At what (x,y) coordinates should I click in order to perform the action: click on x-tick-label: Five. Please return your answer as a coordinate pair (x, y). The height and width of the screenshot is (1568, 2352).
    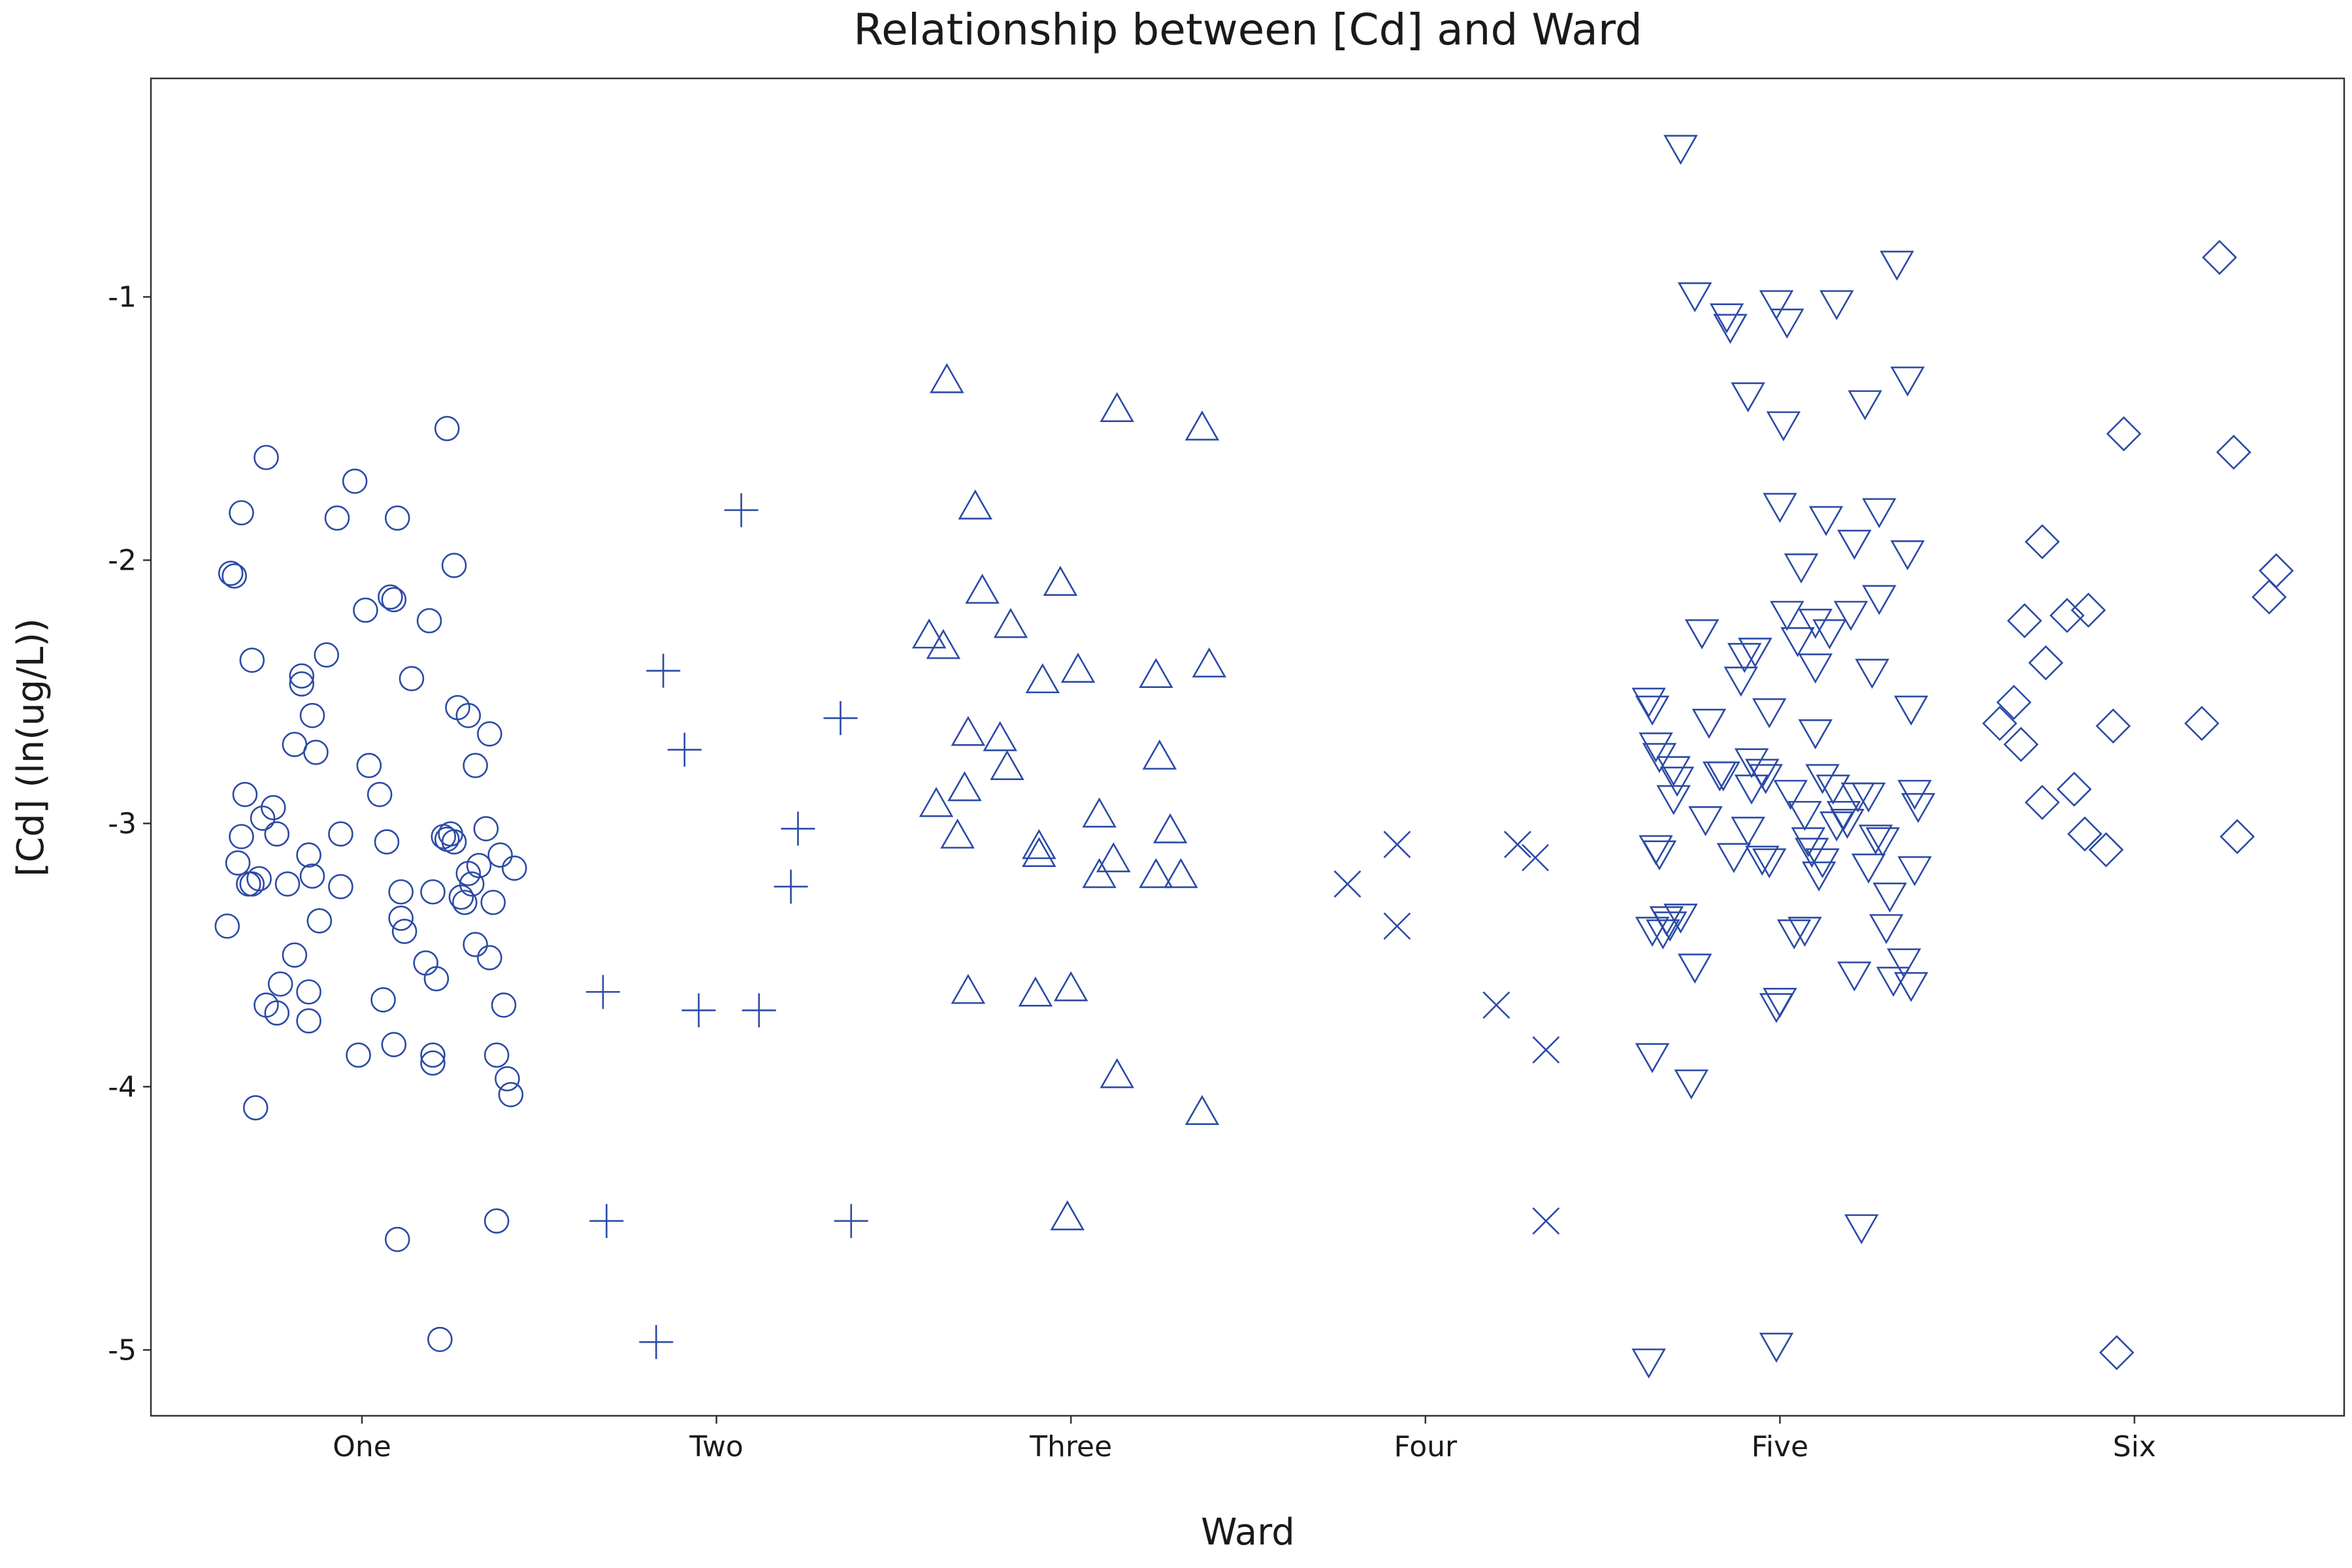
    Looking at the image, I should click on (1780, 1446).